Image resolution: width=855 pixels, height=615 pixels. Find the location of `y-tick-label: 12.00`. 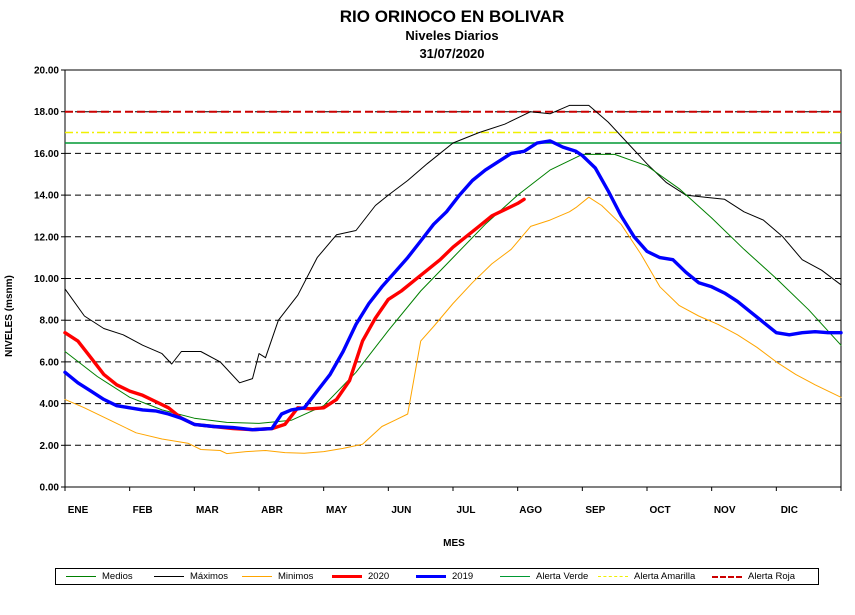

y-tick-label: 12.00 is located at coordinates (46, 237).